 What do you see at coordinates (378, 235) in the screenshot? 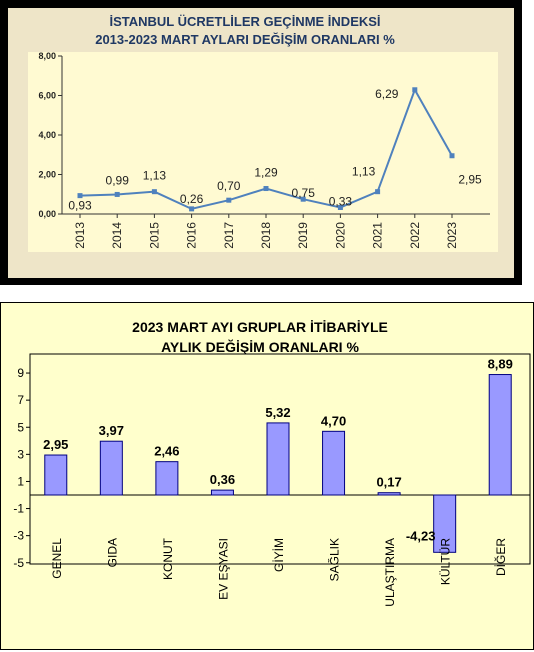
I see `x-tick-label: 2021` at bounding box center [378, 235].